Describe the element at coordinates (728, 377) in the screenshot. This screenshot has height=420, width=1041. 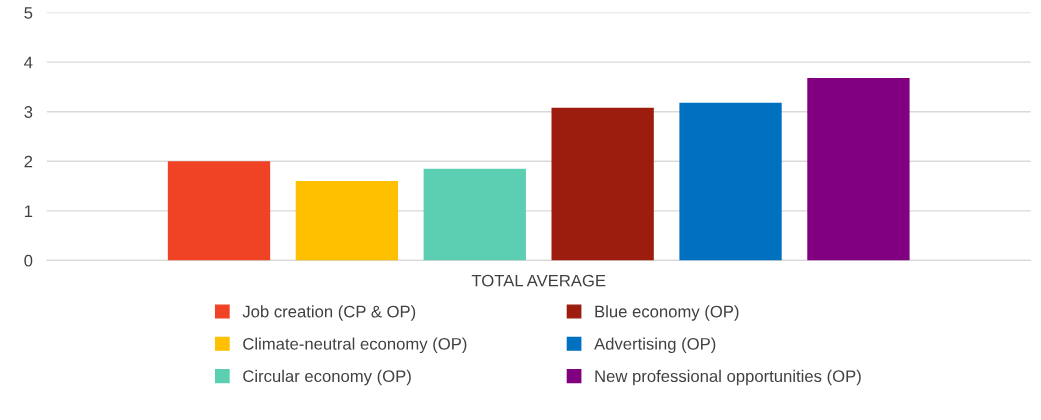
I see `legend-label: New professional opportunities (OP)` at that location.